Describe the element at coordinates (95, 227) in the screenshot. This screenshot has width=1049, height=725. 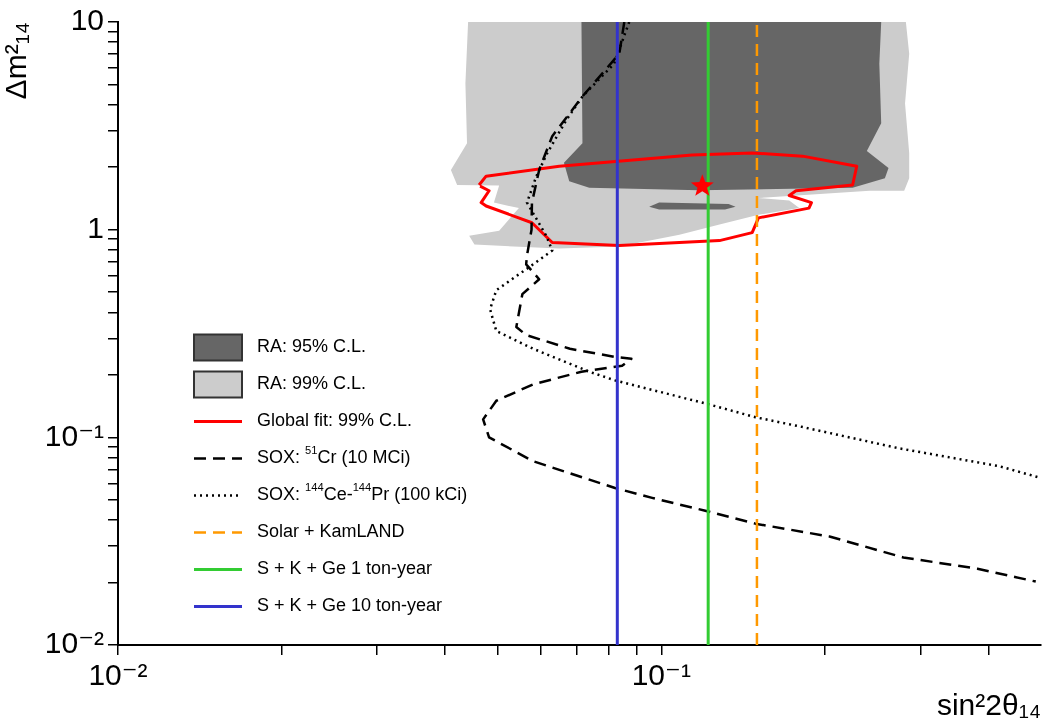
I see `y-tick-label: 1` at that location.